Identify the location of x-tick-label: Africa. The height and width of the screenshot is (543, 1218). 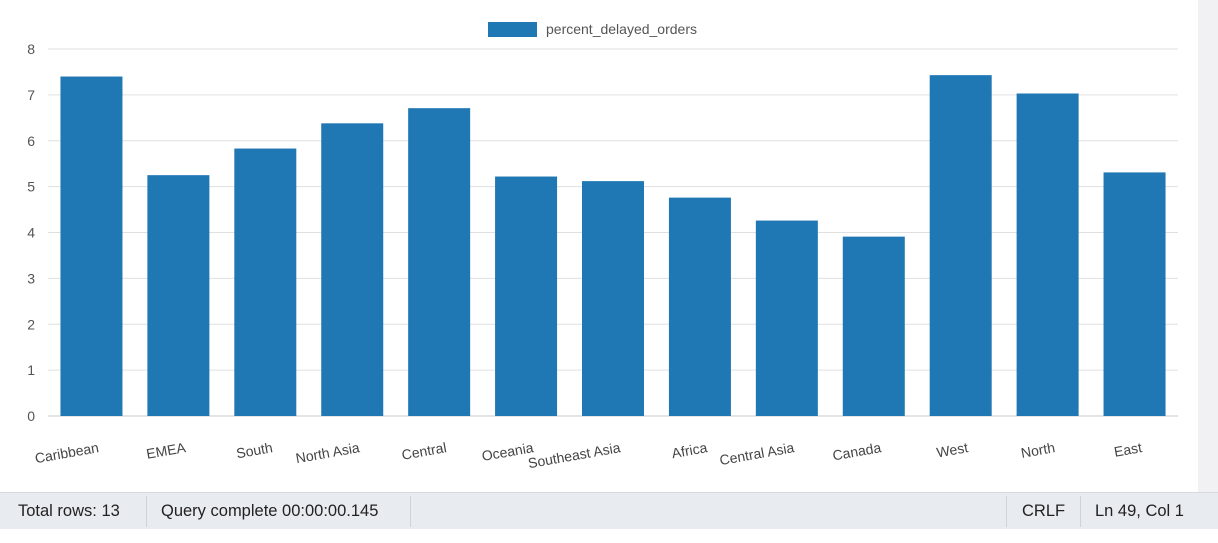
(689, 450).